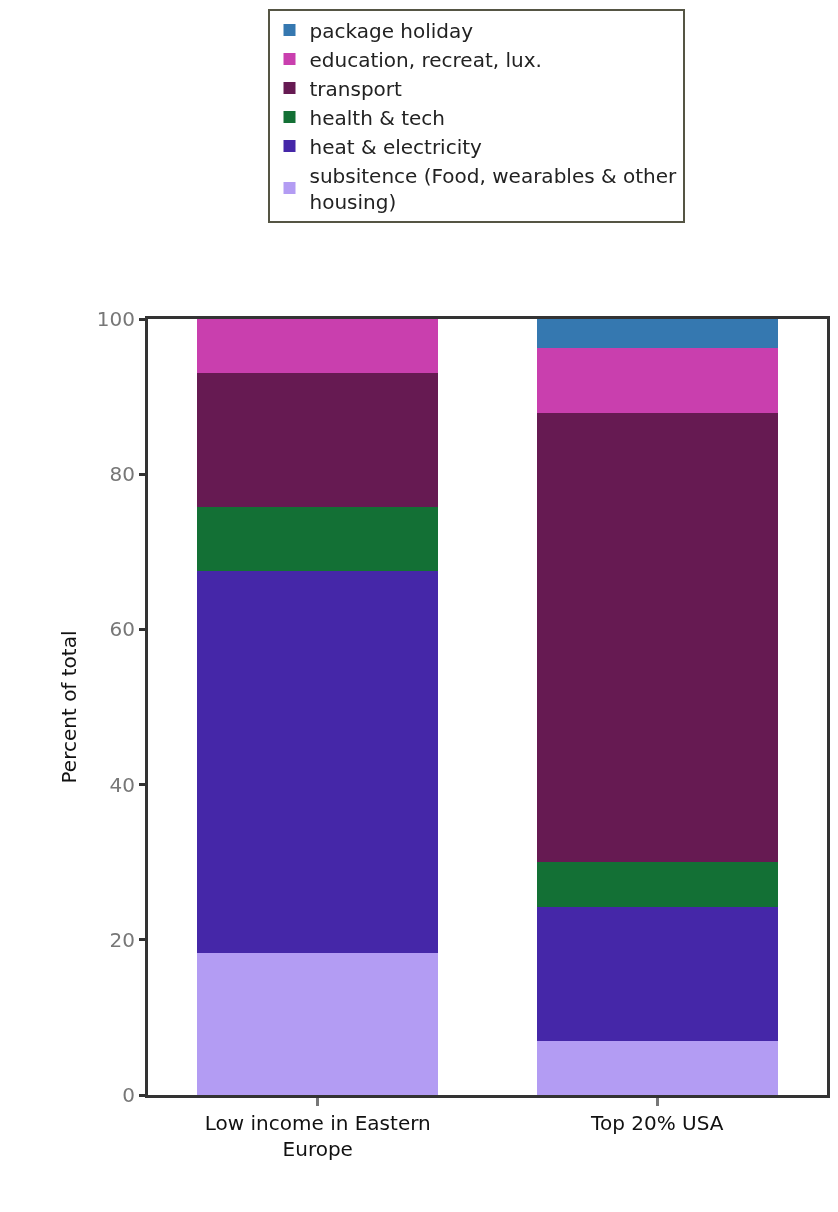  Describe the element at coordinates (377, 117) in the screenshot. I see `legend-label: health & tech` at that location.